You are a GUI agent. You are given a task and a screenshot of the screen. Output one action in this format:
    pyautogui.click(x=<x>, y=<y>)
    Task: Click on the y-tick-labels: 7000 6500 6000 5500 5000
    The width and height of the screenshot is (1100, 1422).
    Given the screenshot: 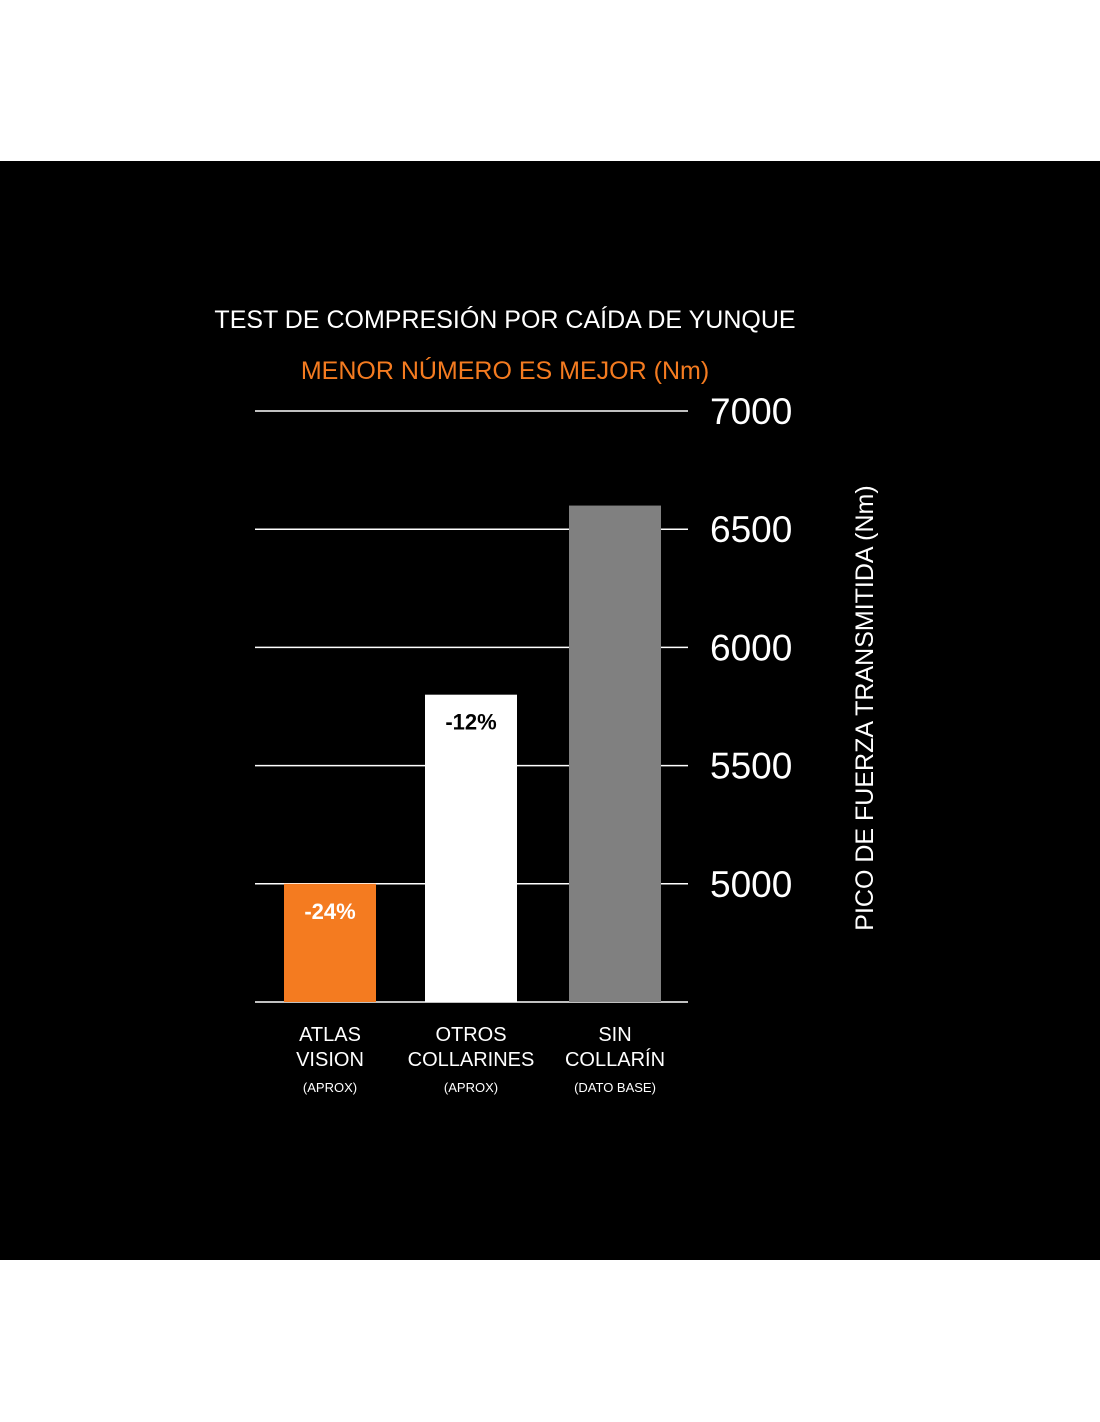 What is the action you would take?
    pyautogui.click(x=751, y=648)
    